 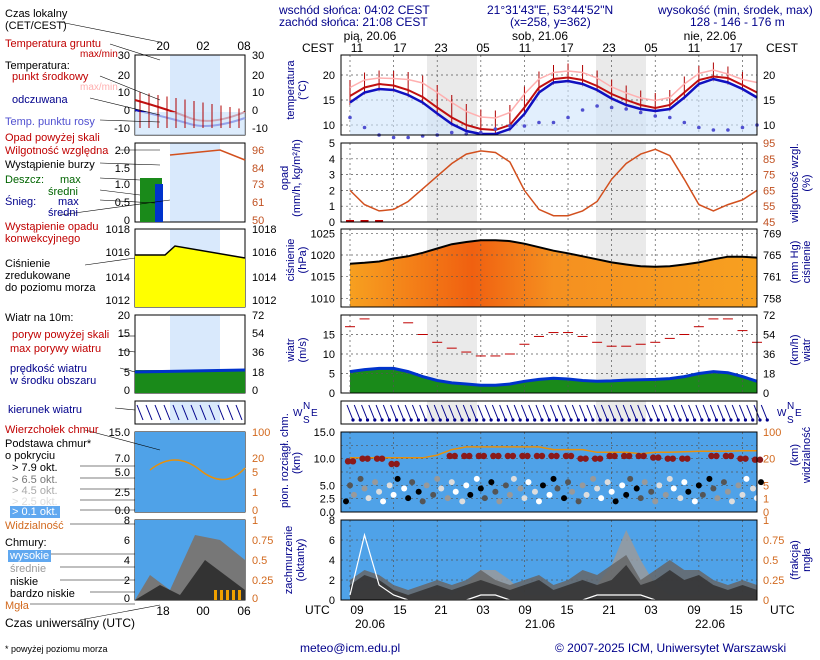 I want to click on legend-cloud-base: Podstawa chmur* o pokryciu, so click(x=48, y=450).